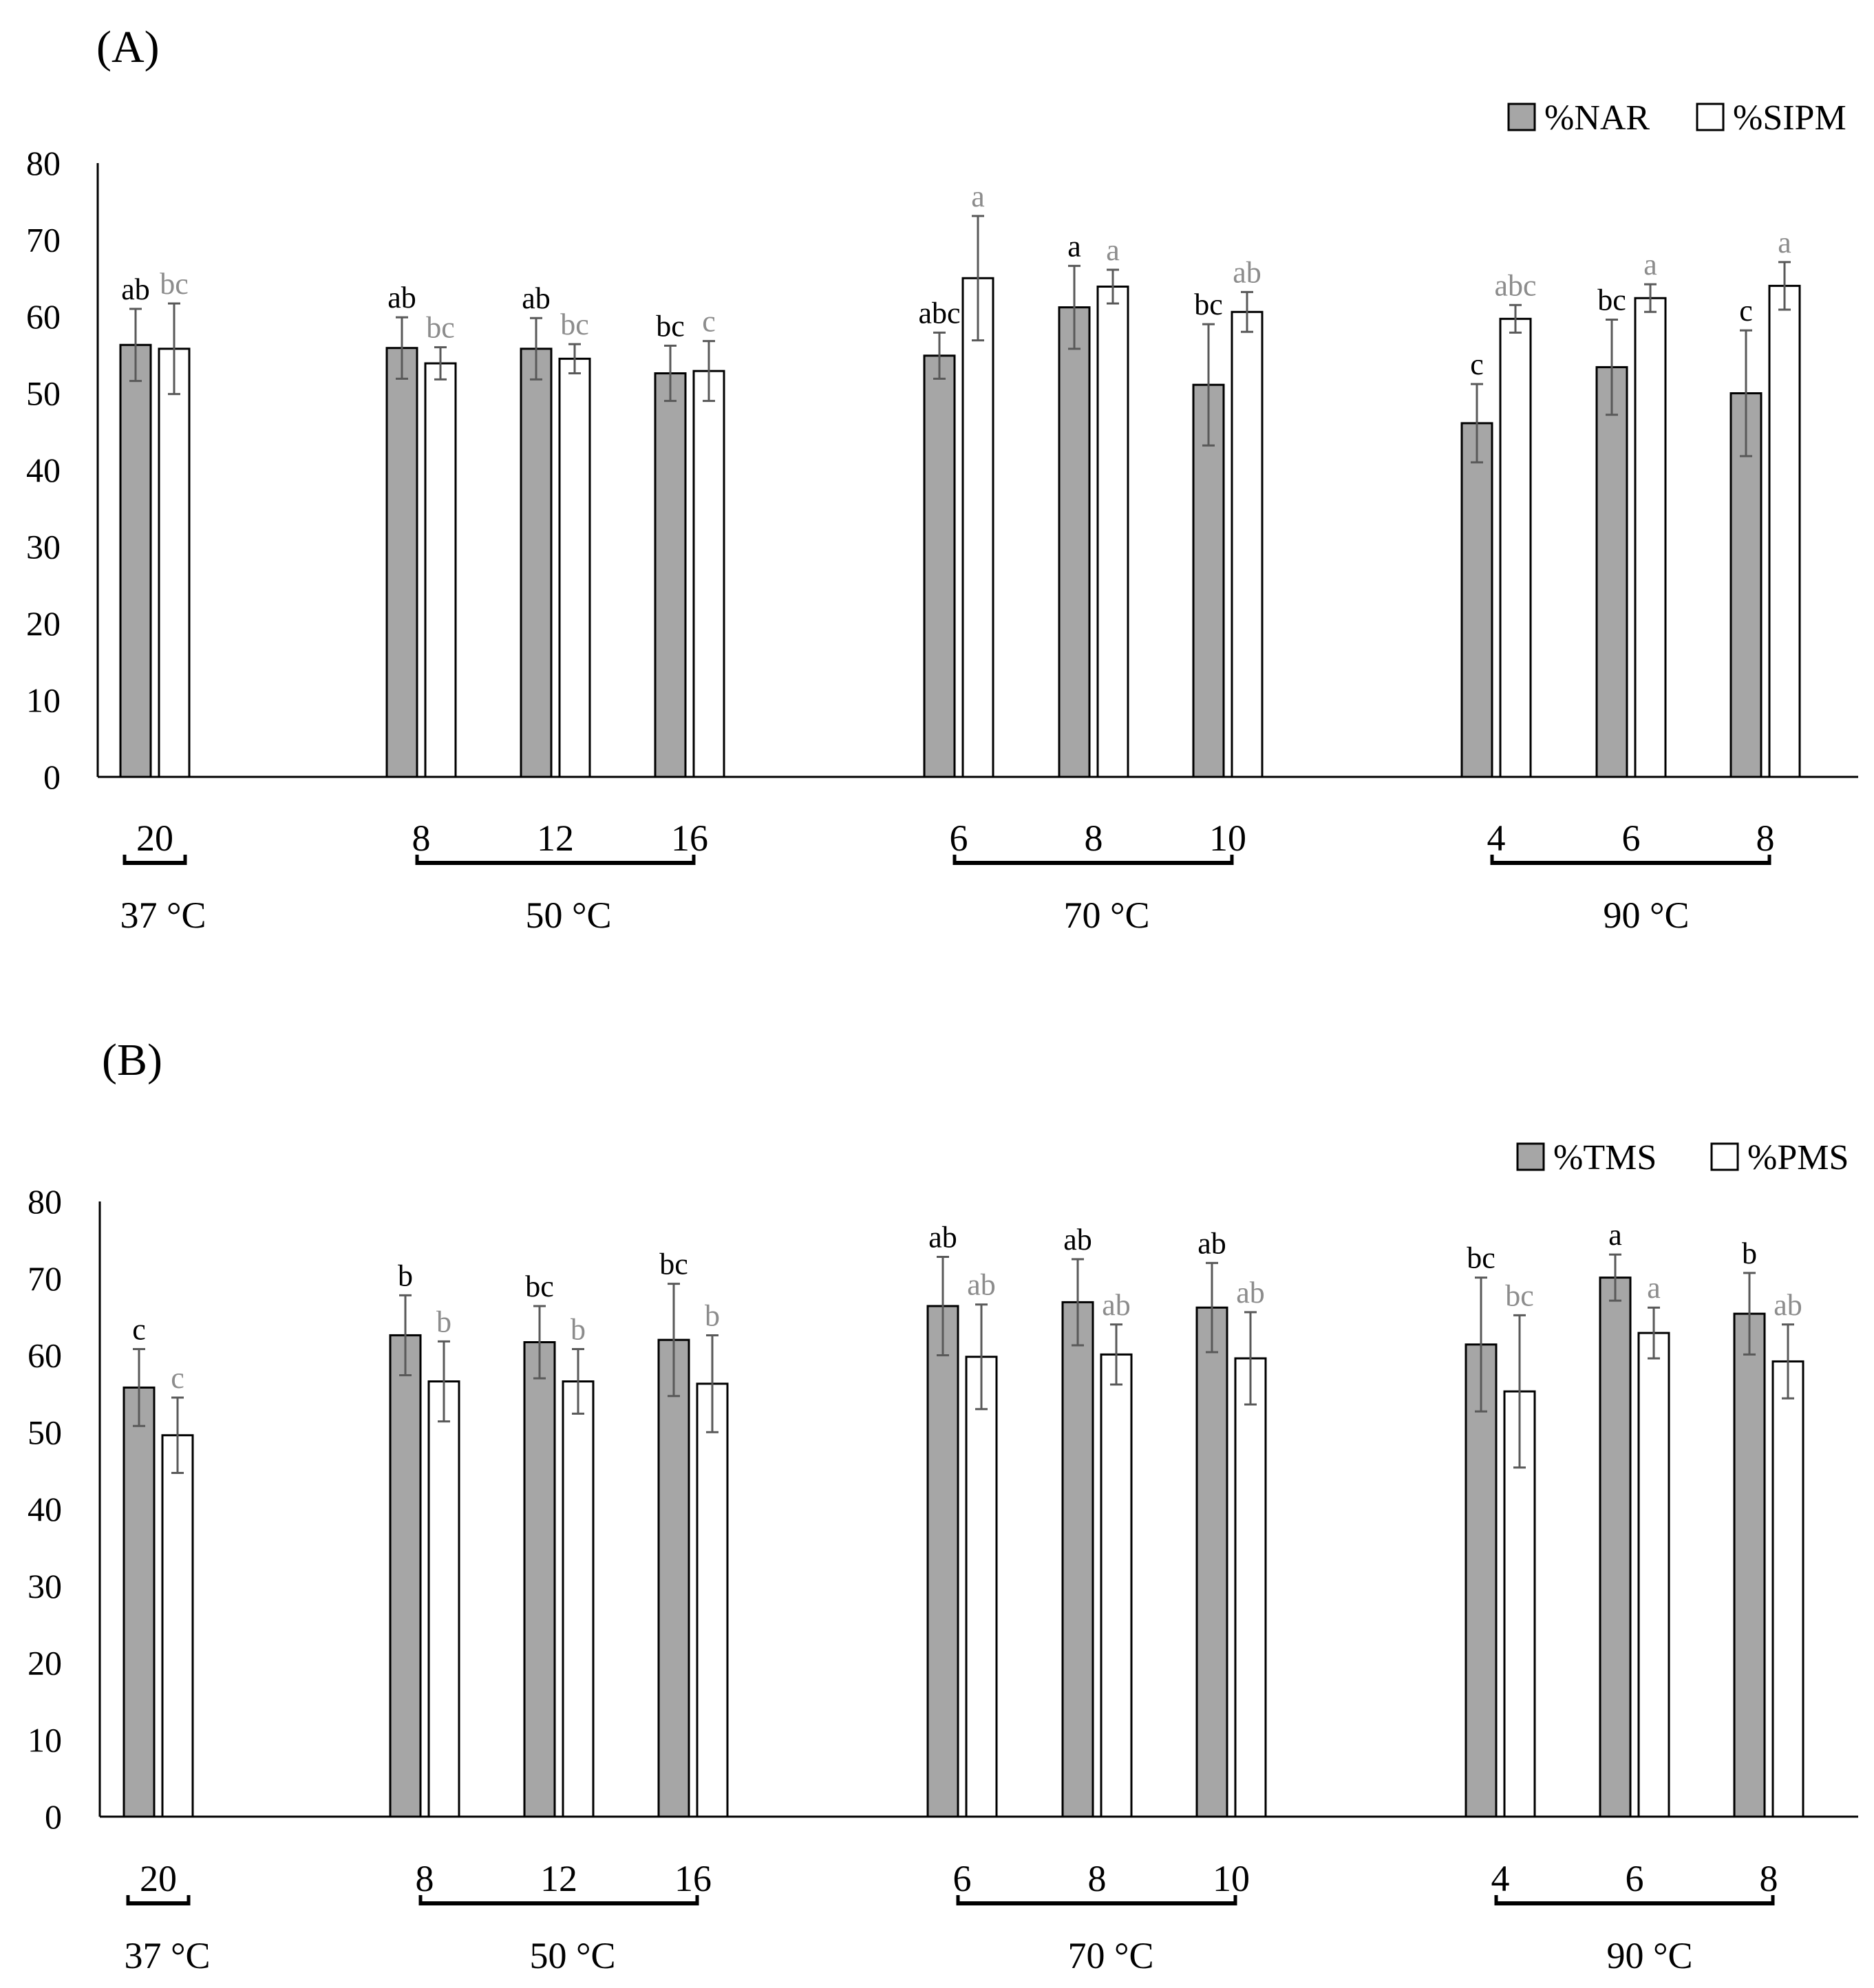 The width and height of the screenshot is (1874, 1988). What do you see at coordinates (1682, 1158) in the screenshot?
I see `legend: %TMS %PMS` at bounding box center [1682, 1158].